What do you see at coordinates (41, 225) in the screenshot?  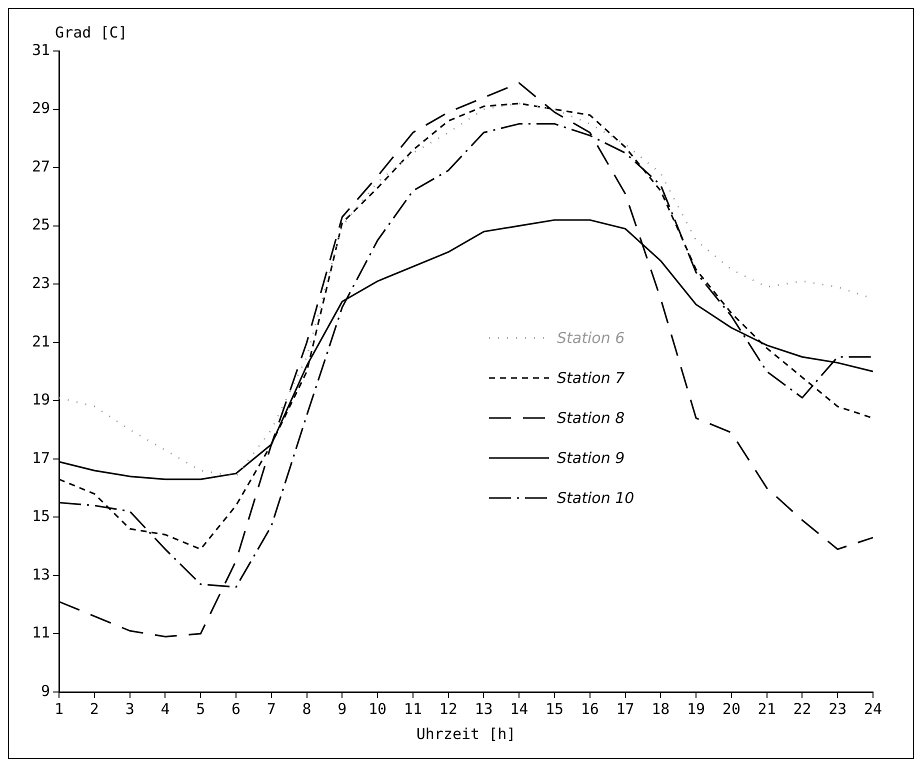 I see `y-tick-label: 25` at bounding box center [41, 225].